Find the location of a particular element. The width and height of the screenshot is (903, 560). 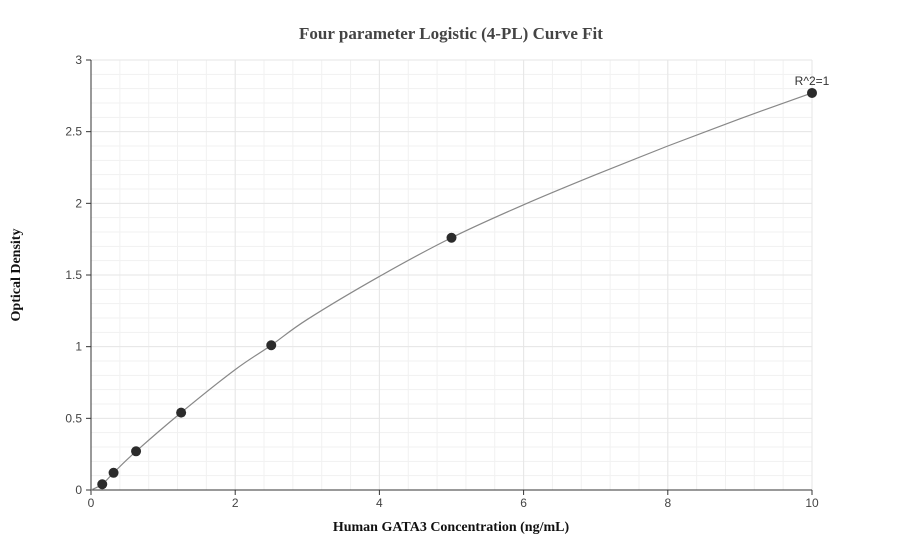

r-squared-annotation: R^2=1 is located at coordinates (812, 81).